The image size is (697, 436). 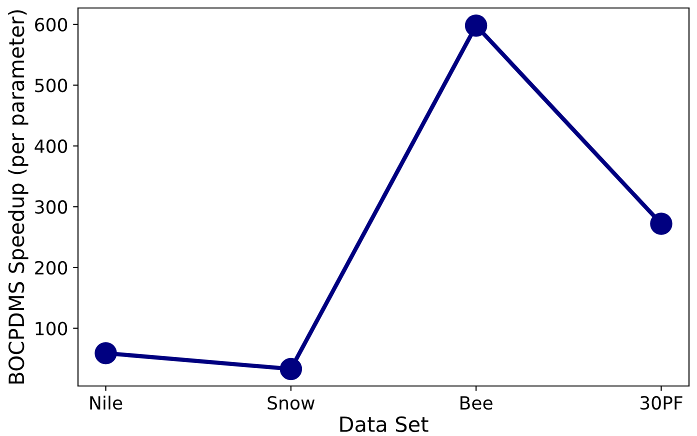 I want to click on y-tick-label: 400, so click(x=51, y=146).